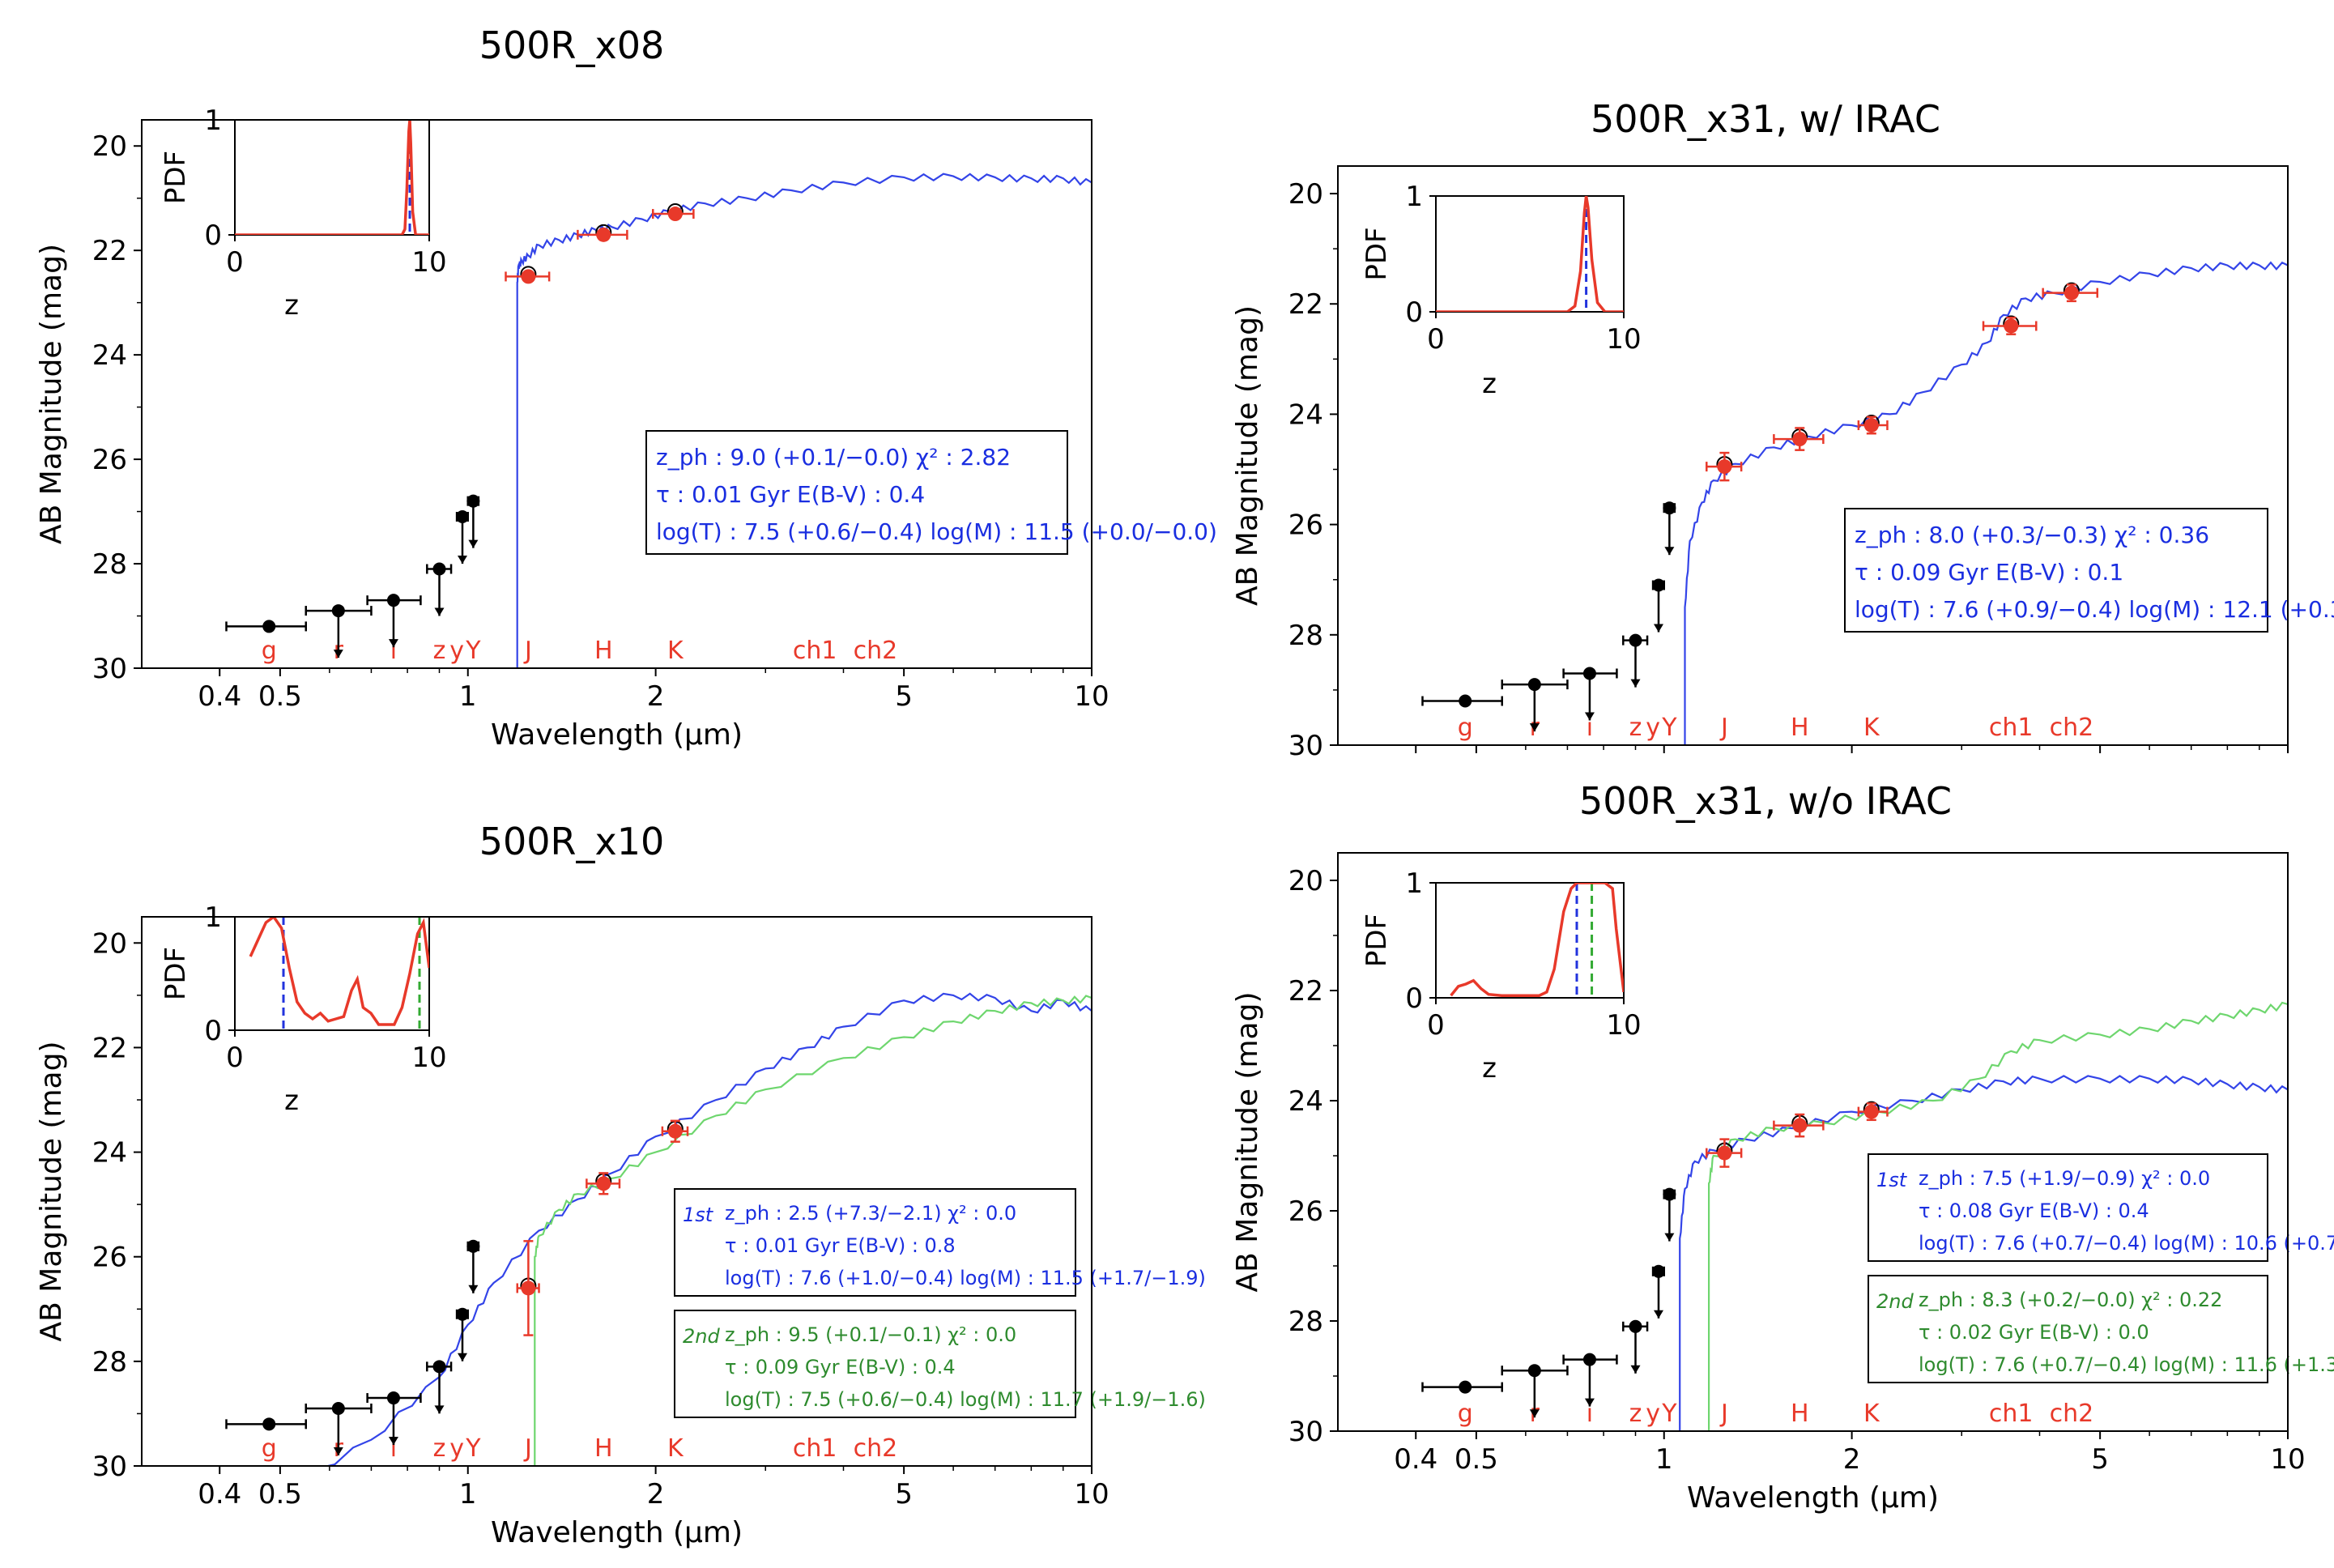  I want to click on fit-result-line: z_ph : 9.5 (+0.1/−0.1) χ² : 0.0, so click(871, 1334).